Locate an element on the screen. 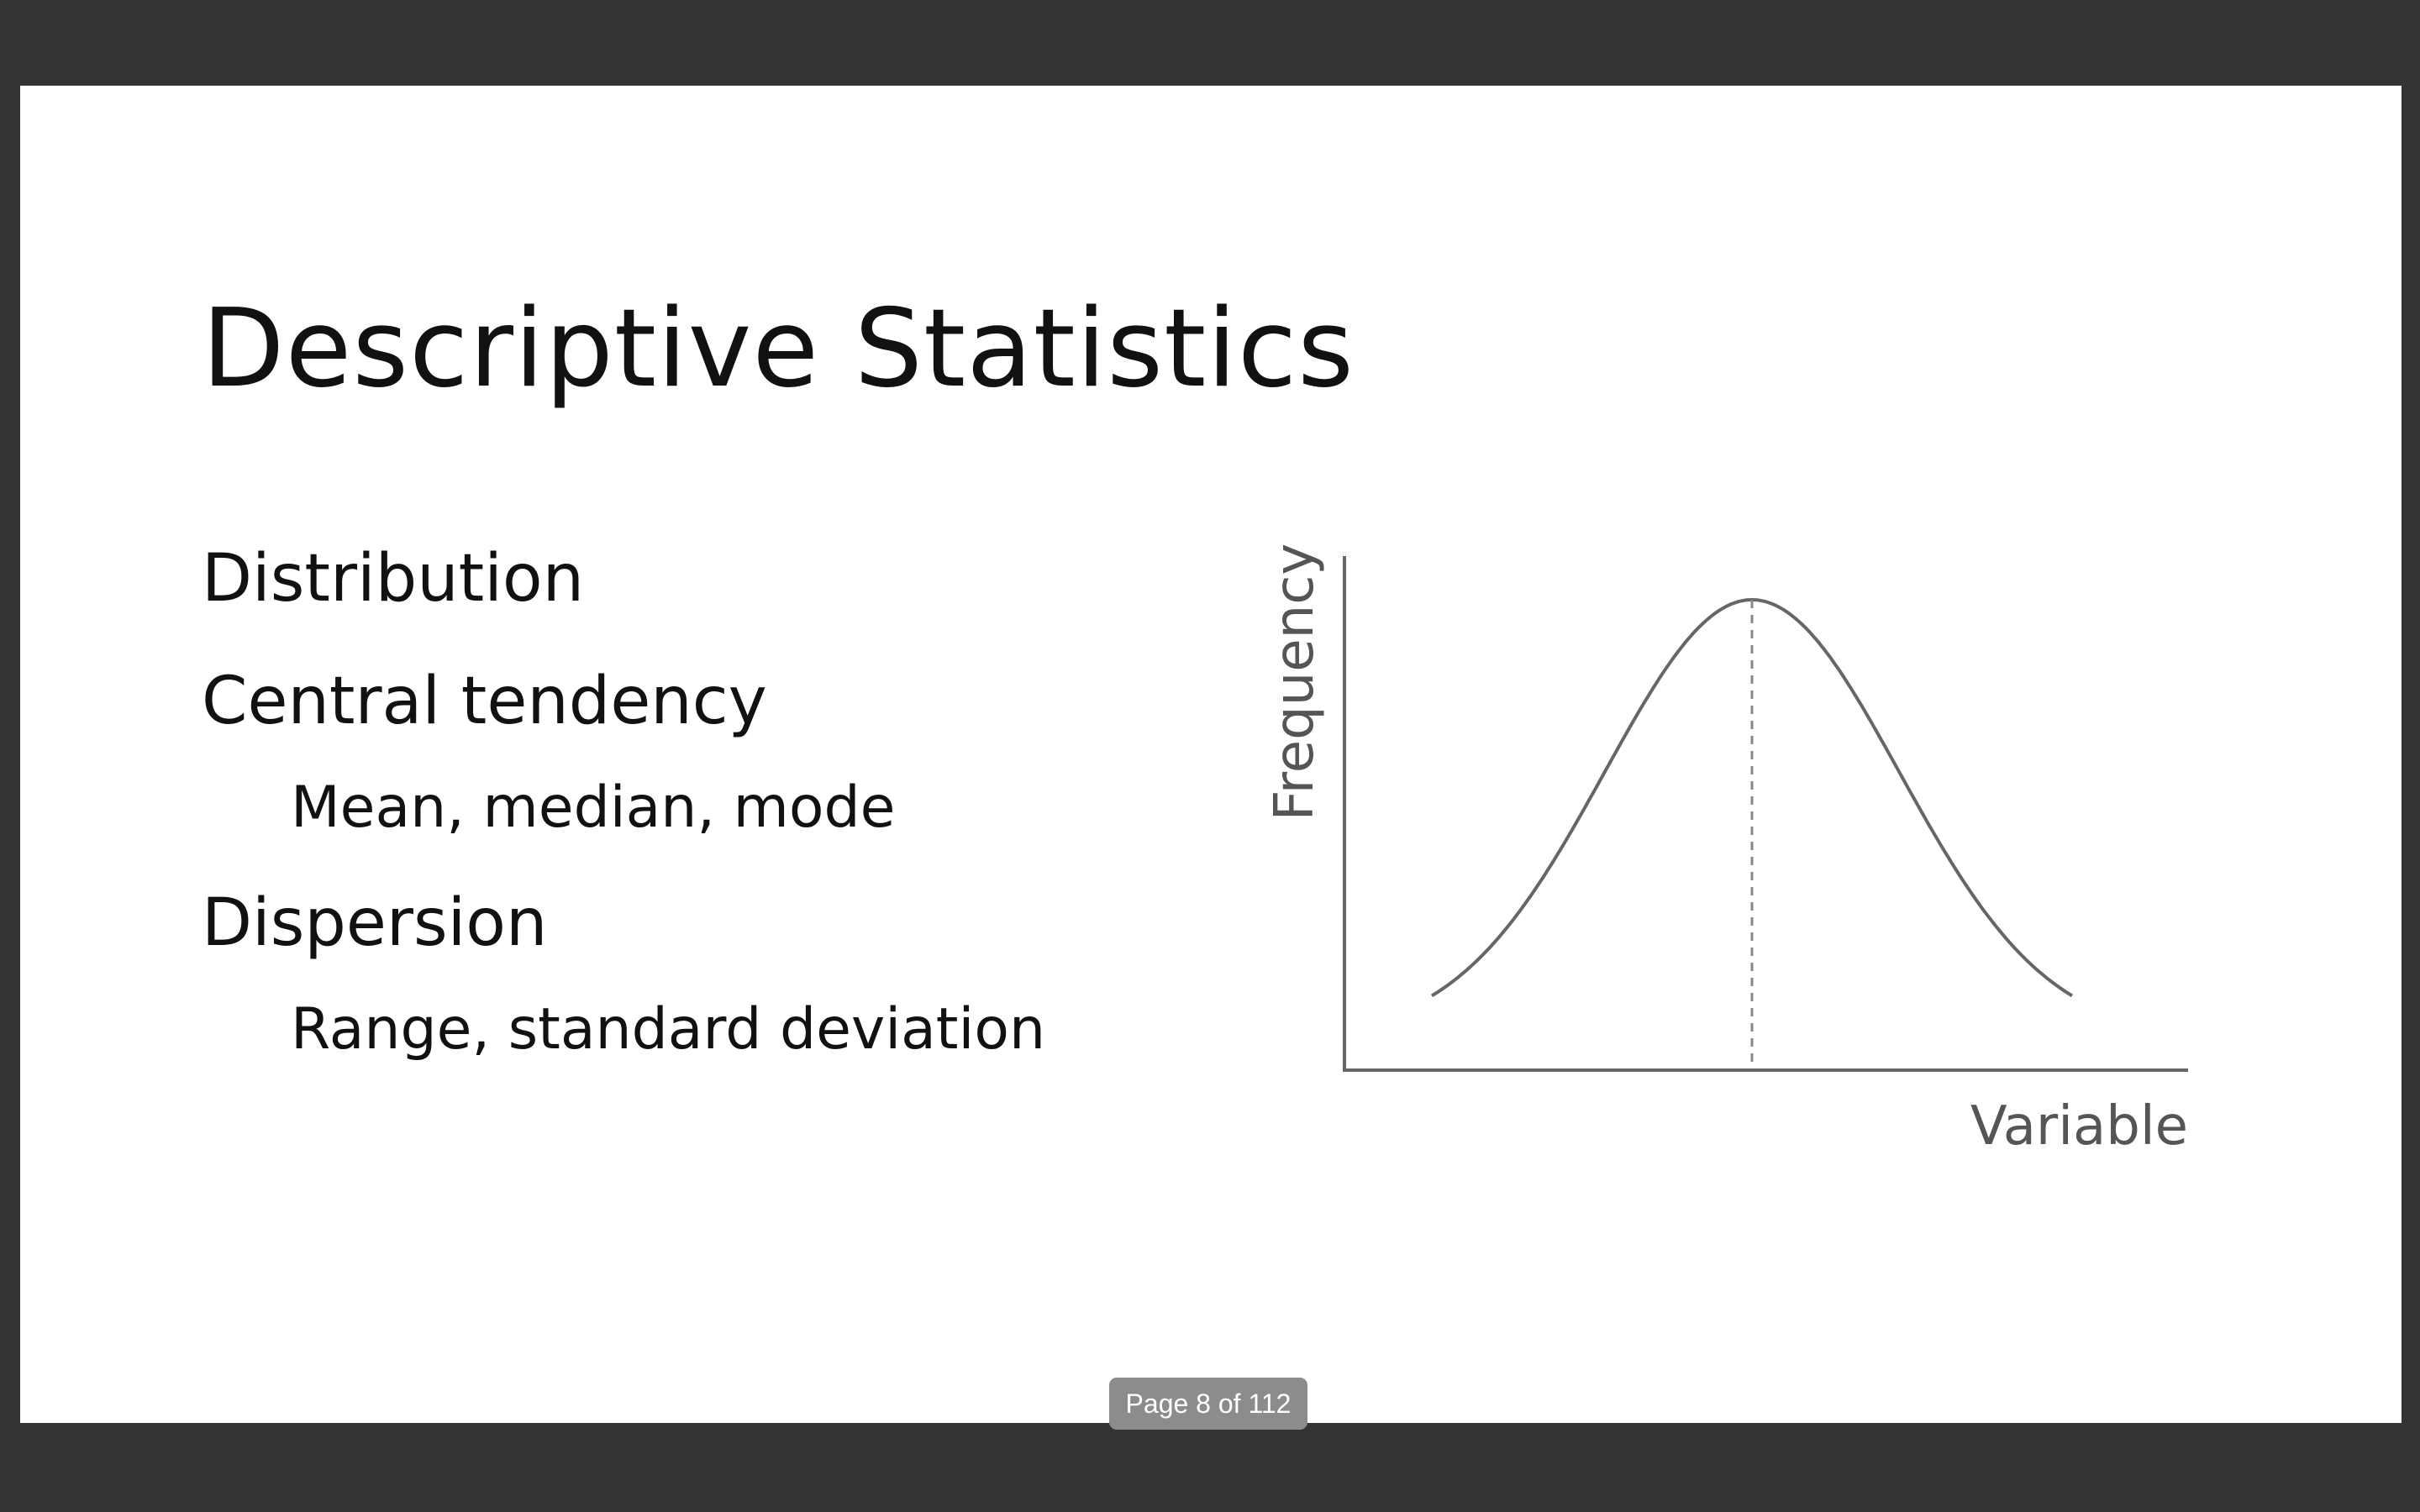  page-indicator: Page 8 of 112 is located at coordinates (1208, 1404).